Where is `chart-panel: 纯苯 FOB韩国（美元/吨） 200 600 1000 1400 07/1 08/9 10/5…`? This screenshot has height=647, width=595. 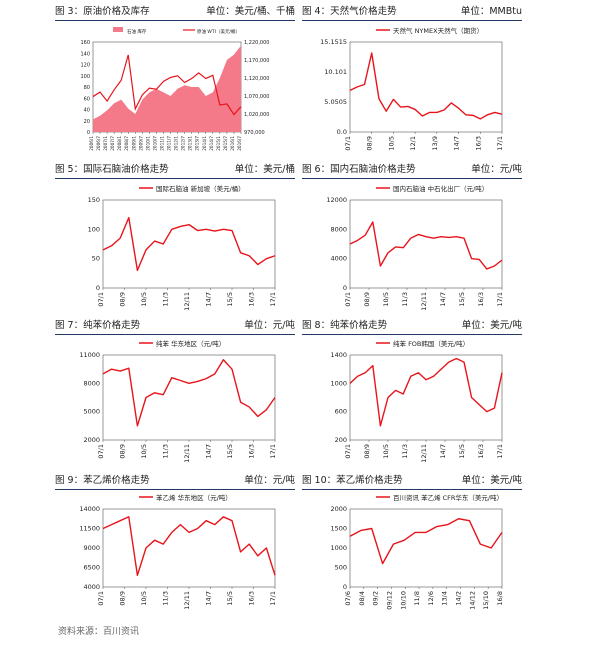
chart-panel: 纯苯 FOB韩国（美元/吨） 200 600 1000 1400 07/1 08/9 10/5… is located at coordinates (412, 403).